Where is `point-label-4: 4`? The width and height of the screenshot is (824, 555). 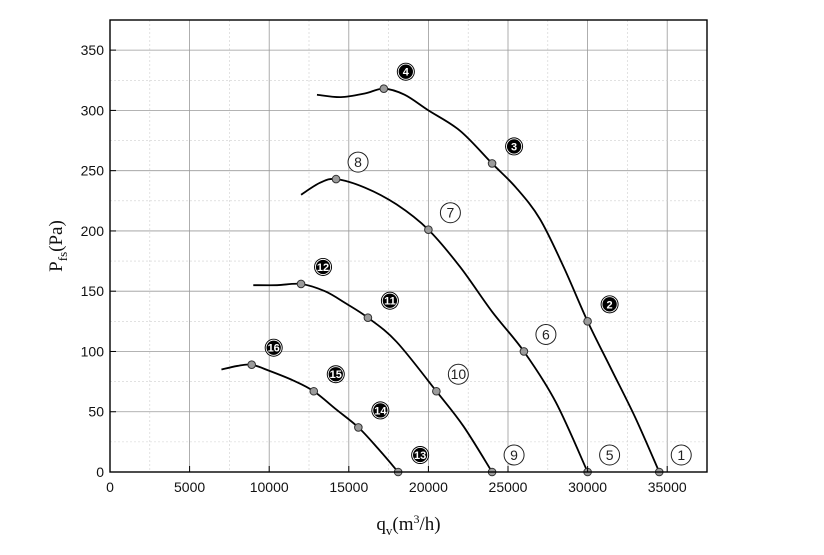
point-label-4: 4 is located at coordinates (406, 73).